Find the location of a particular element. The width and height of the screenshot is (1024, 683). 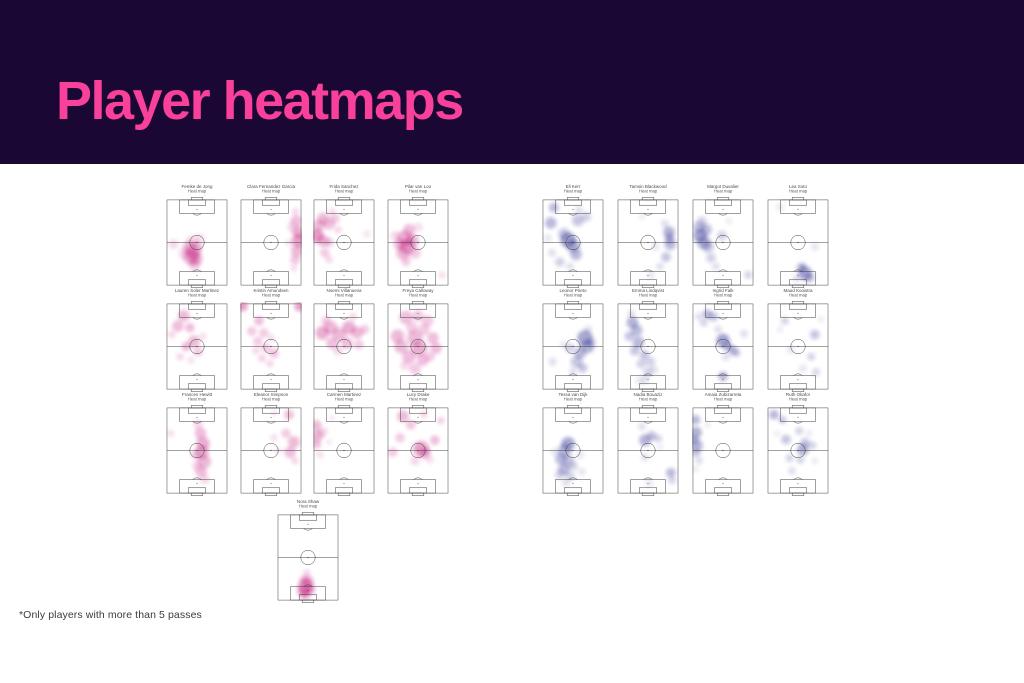

player-heatmap-tile: Kristin Amundsen Heat map is located at coordinates (271, 341).